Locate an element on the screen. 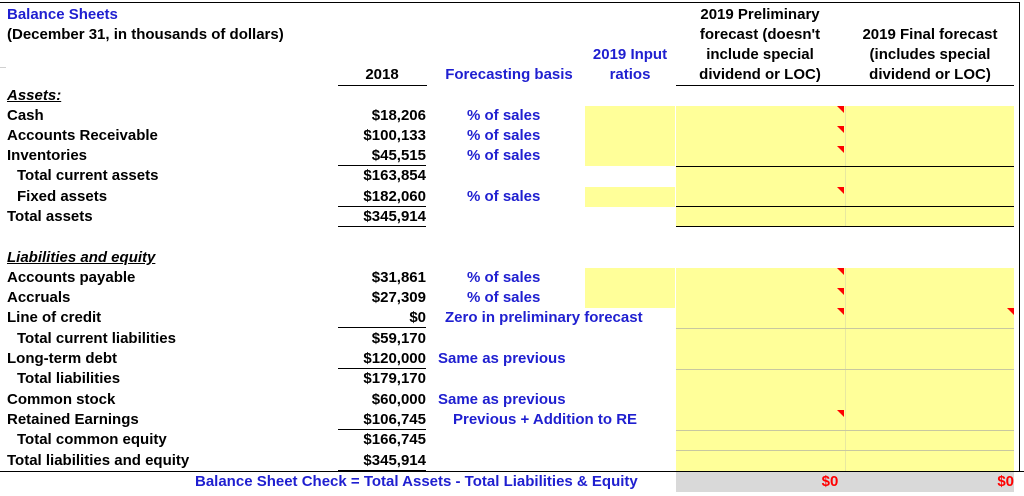 This screenshot has height=496, width=1024. value-2018-total-current-assets: $163,854 is located at coordinates (394, 175).